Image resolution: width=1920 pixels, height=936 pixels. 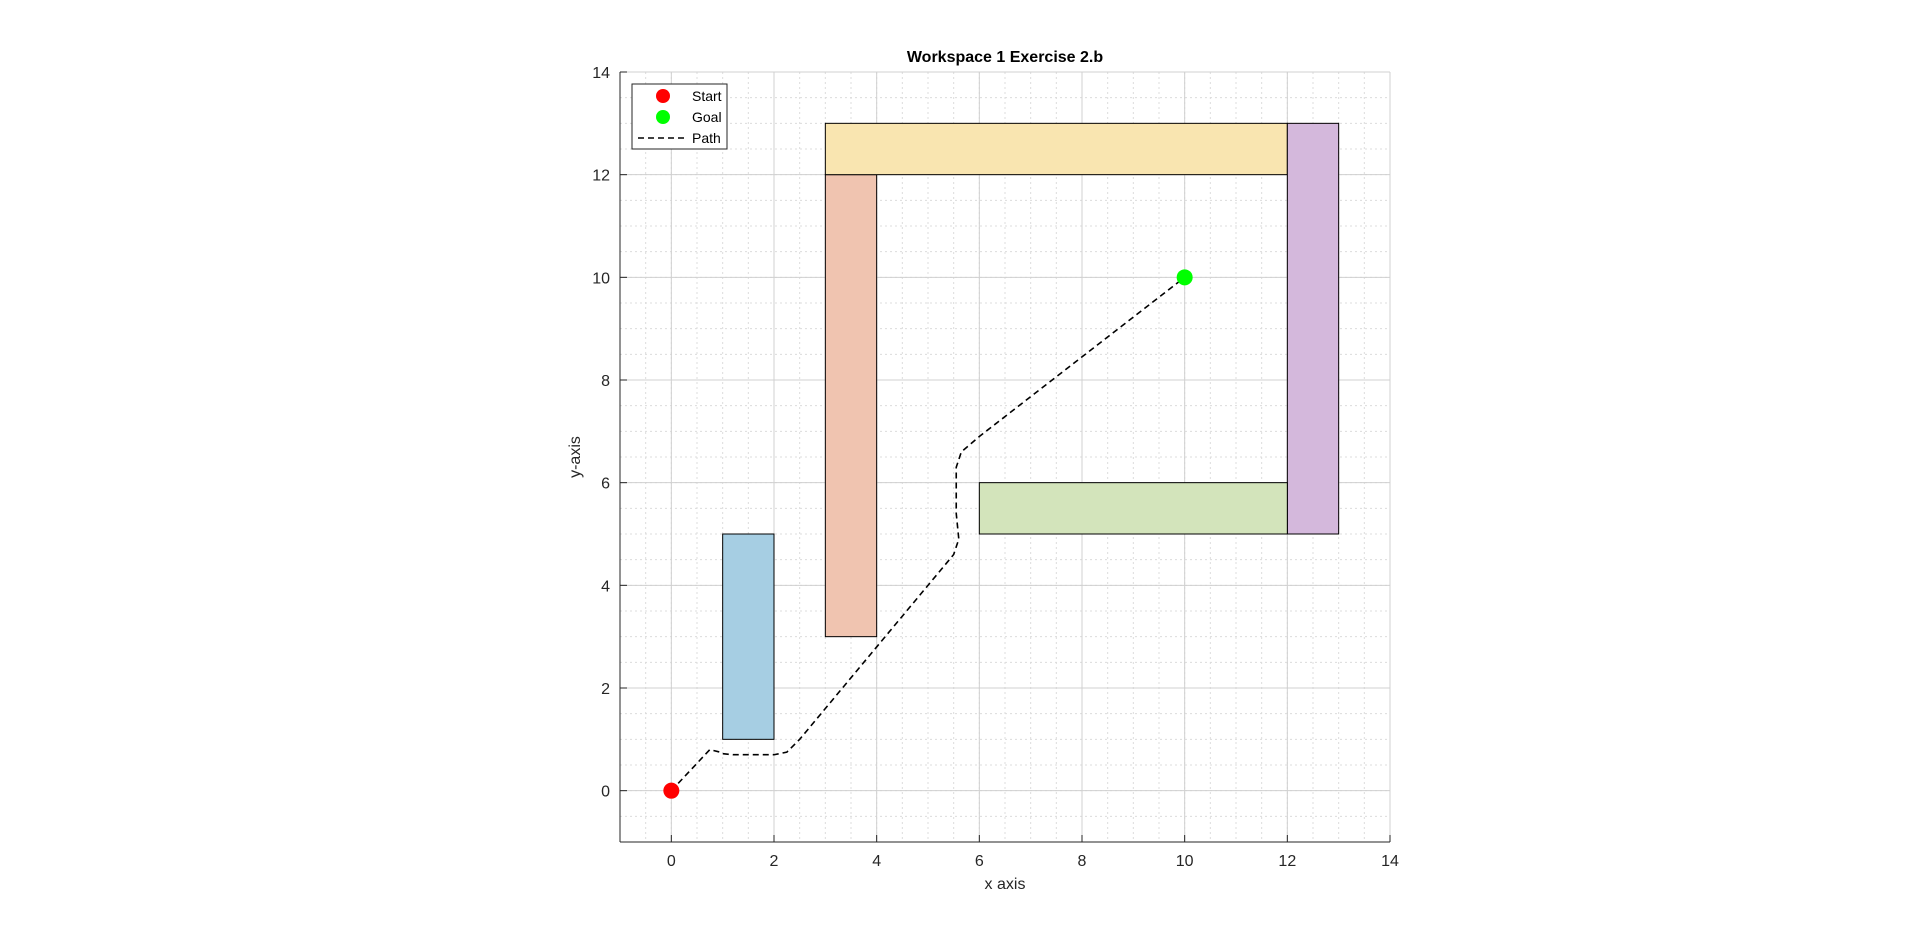 I want to click on y-tick-label: 6, so click(x=605, y=484).